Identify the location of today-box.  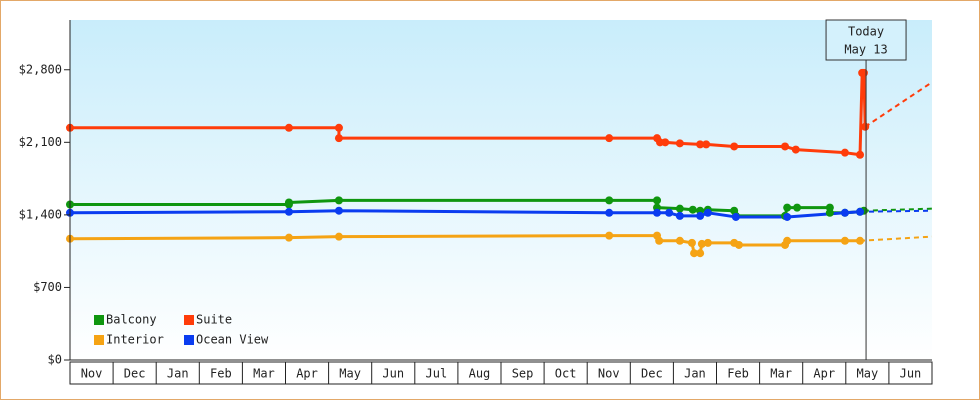
(866, 40).